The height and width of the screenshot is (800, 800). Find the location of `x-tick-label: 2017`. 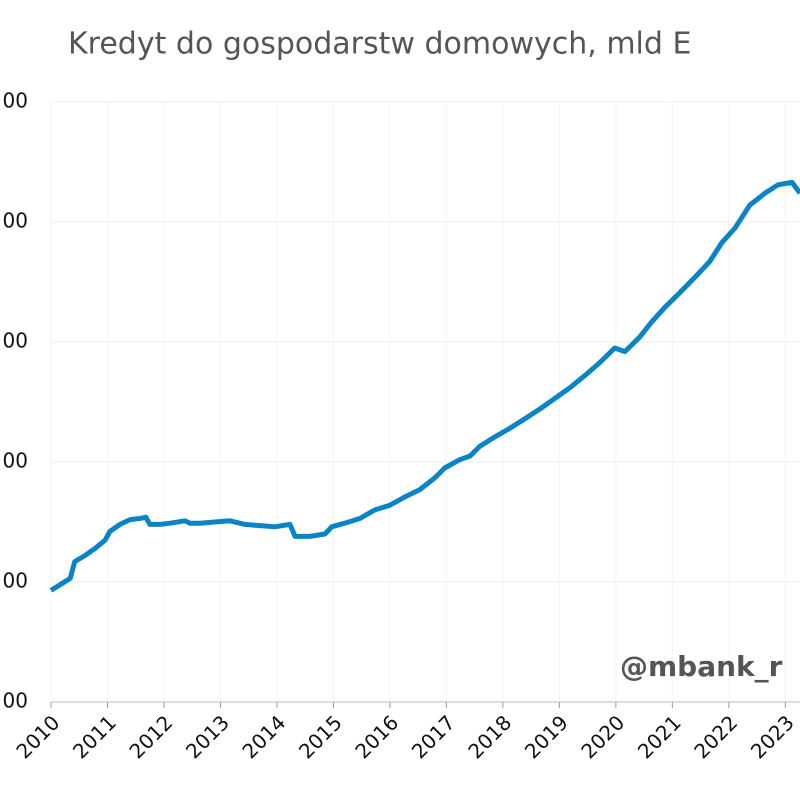

x-tick-label: 2017 is located at coordinates (433, 736).